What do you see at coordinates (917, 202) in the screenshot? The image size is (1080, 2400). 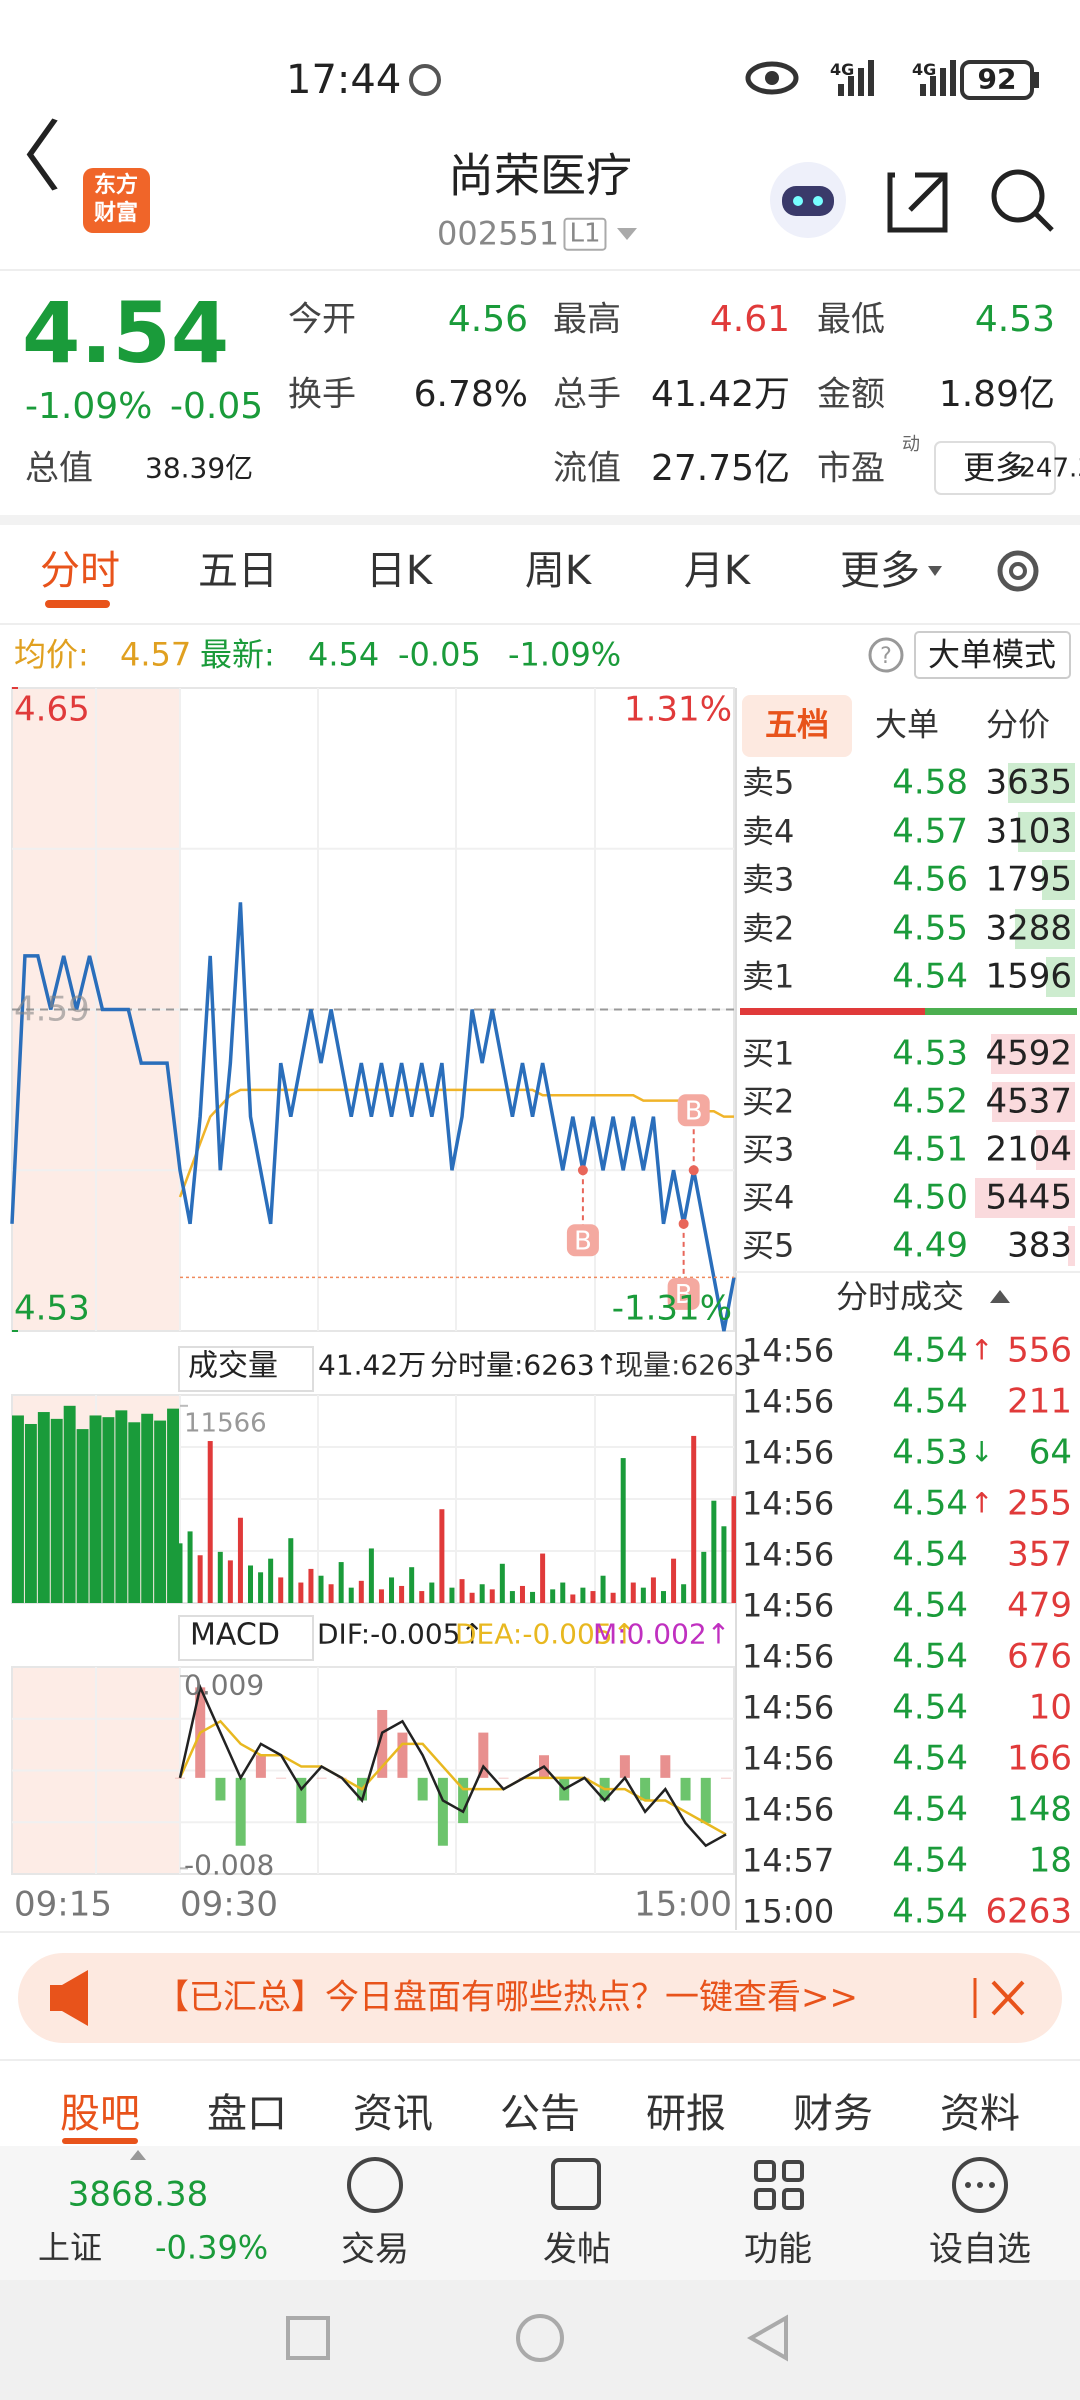 I see `share-icon` at bounding box center [917, 202].